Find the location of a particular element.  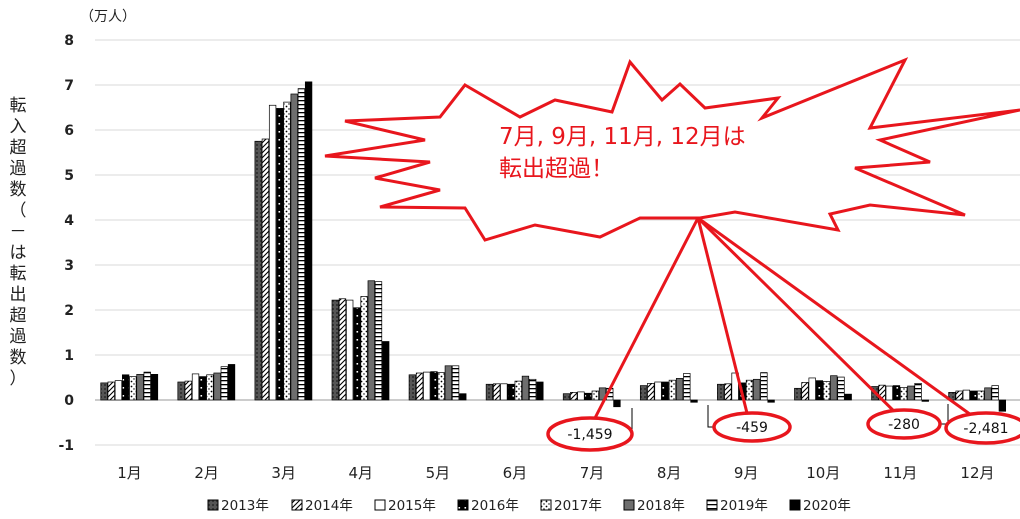

bar-2015年-10月 is located at coordinates (812, 389).